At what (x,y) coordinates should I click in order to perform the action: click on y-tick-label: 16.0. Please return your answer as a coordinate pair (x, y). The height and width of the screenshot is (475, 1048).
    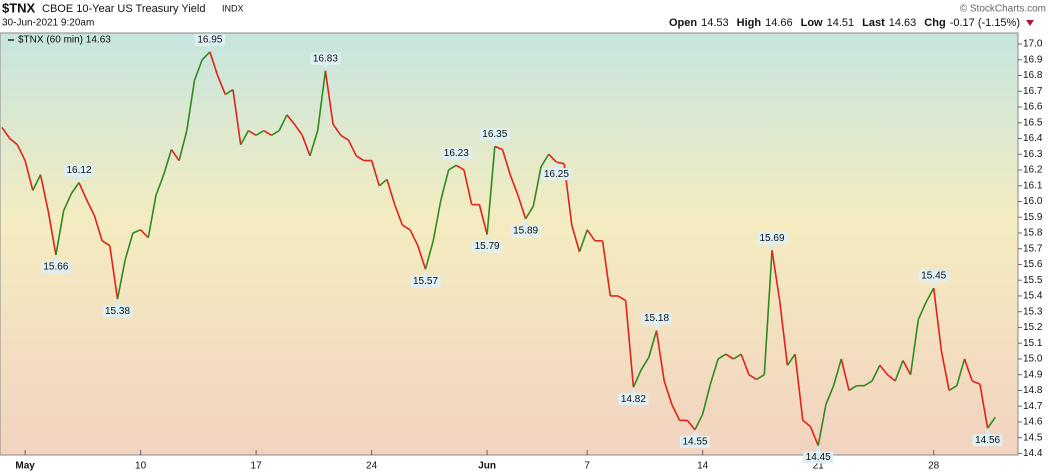
    Looking at the image, I should click on (1033, 201).